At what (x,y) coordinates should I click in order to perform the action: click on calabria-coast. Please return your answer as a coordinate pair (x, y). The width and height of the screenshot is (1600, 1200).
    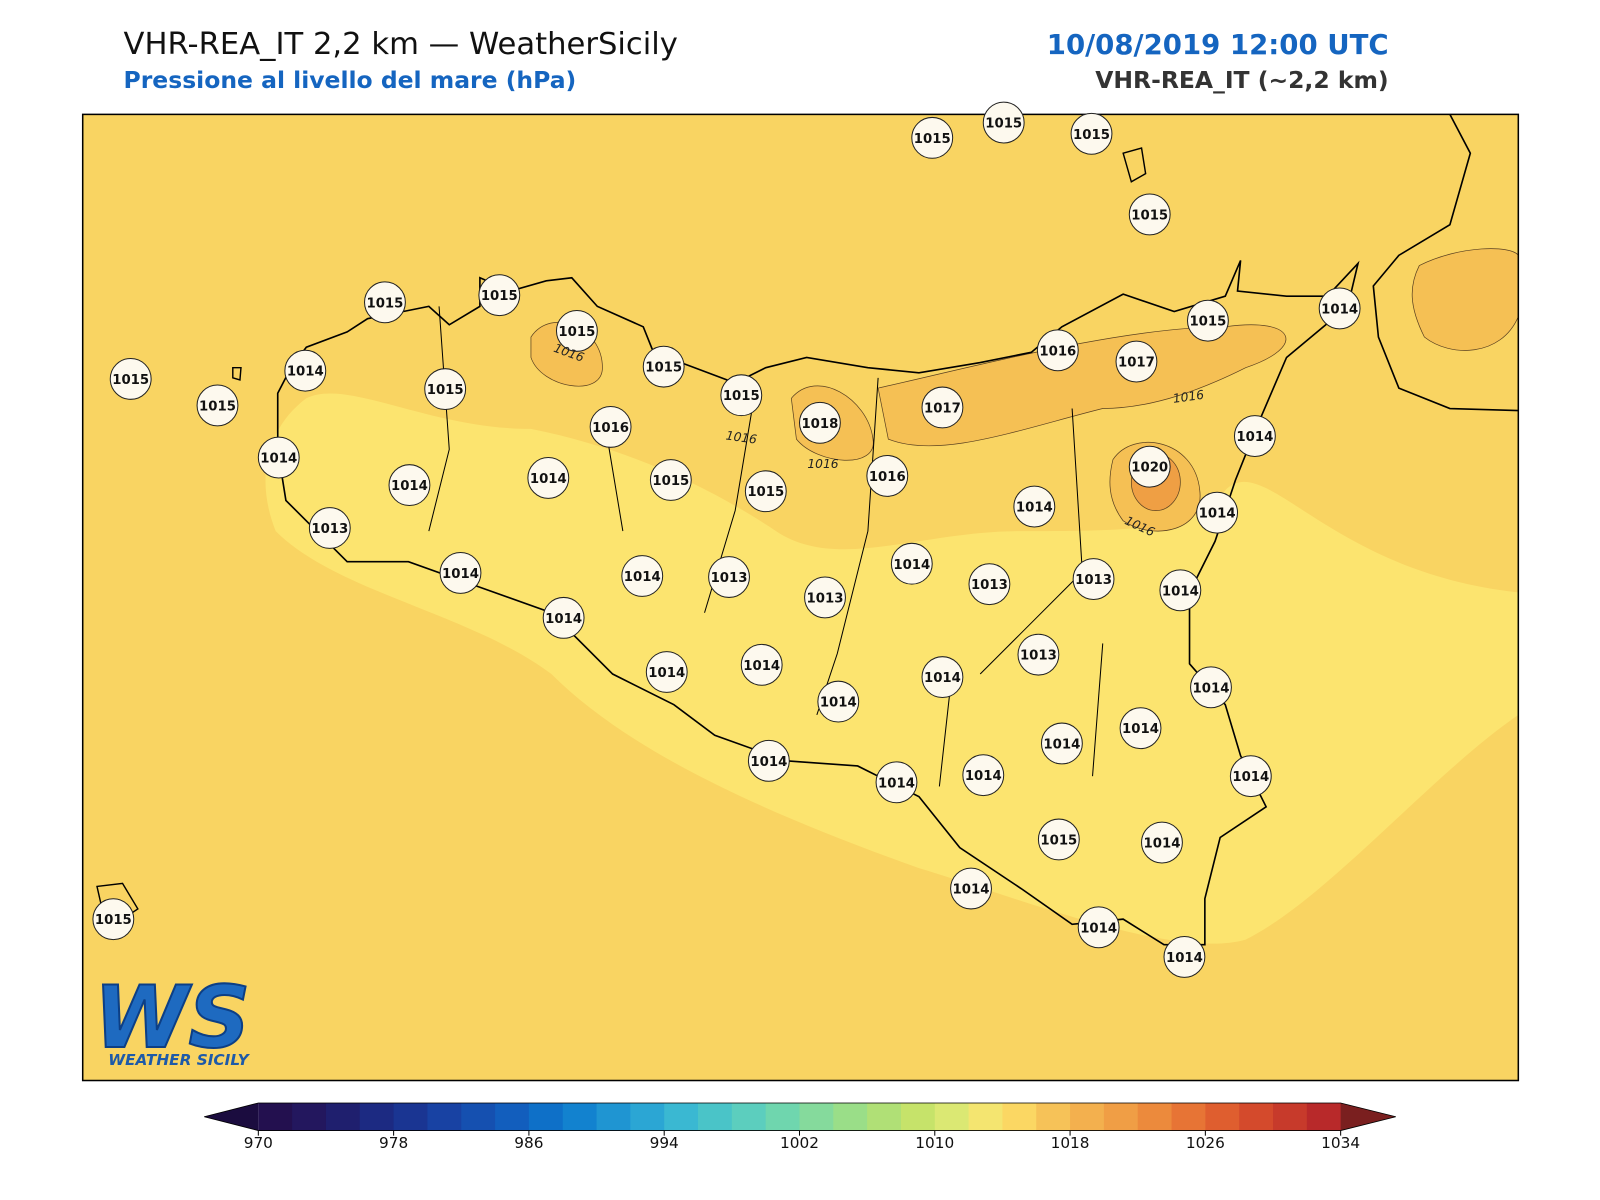
    Looking at the image, I should click on (1445, 263).